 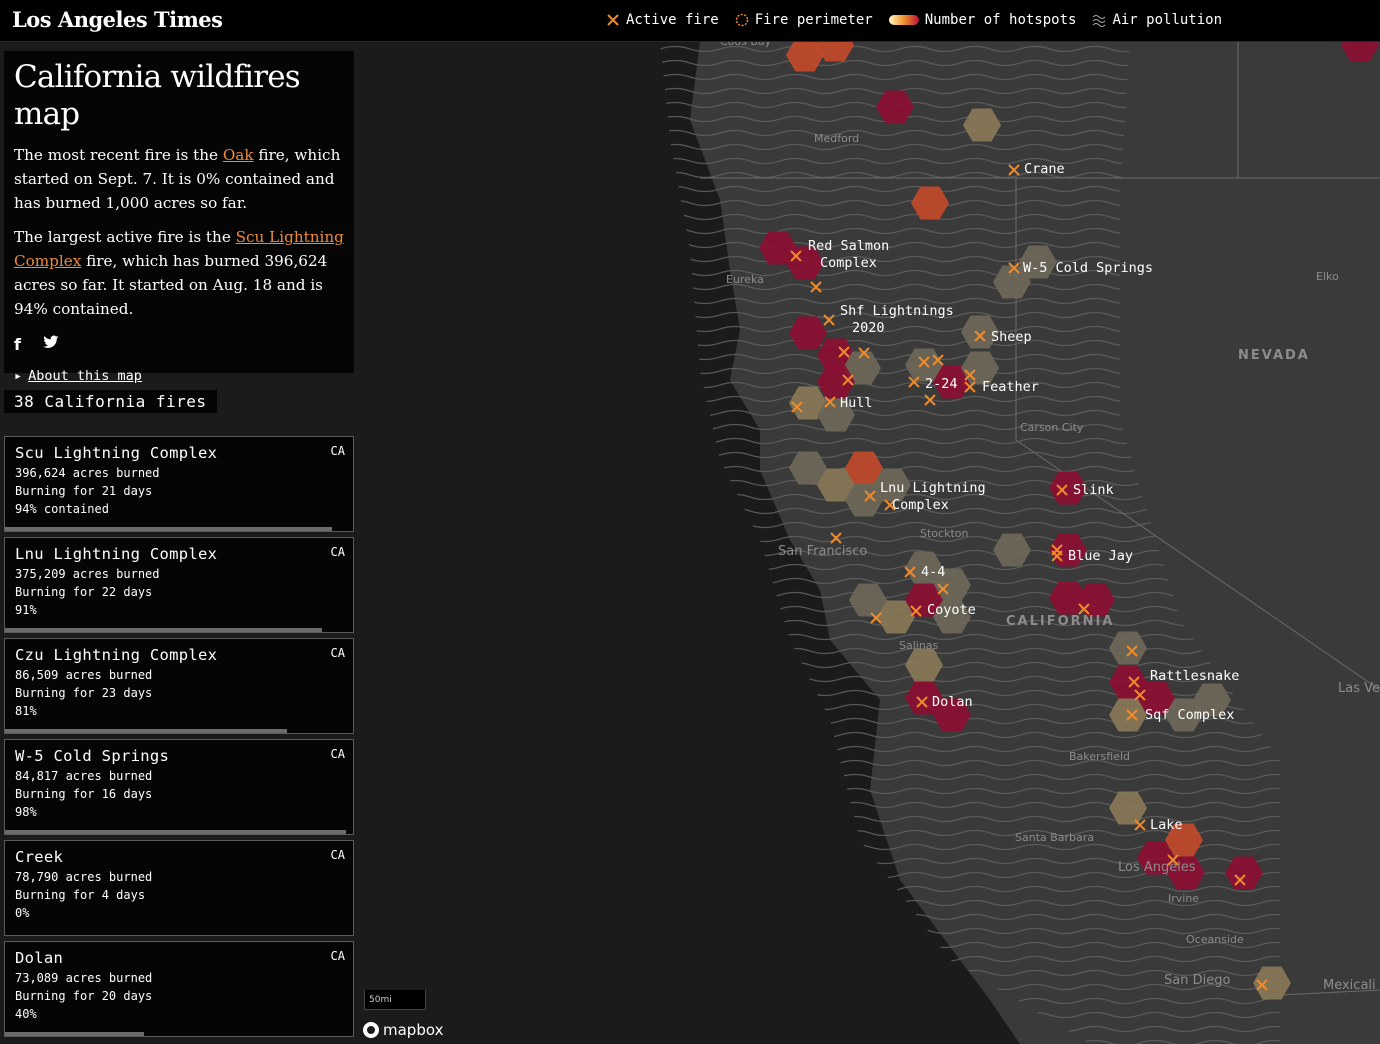 I want to click on fire-label: 2-24, so click(x=941, y=384).